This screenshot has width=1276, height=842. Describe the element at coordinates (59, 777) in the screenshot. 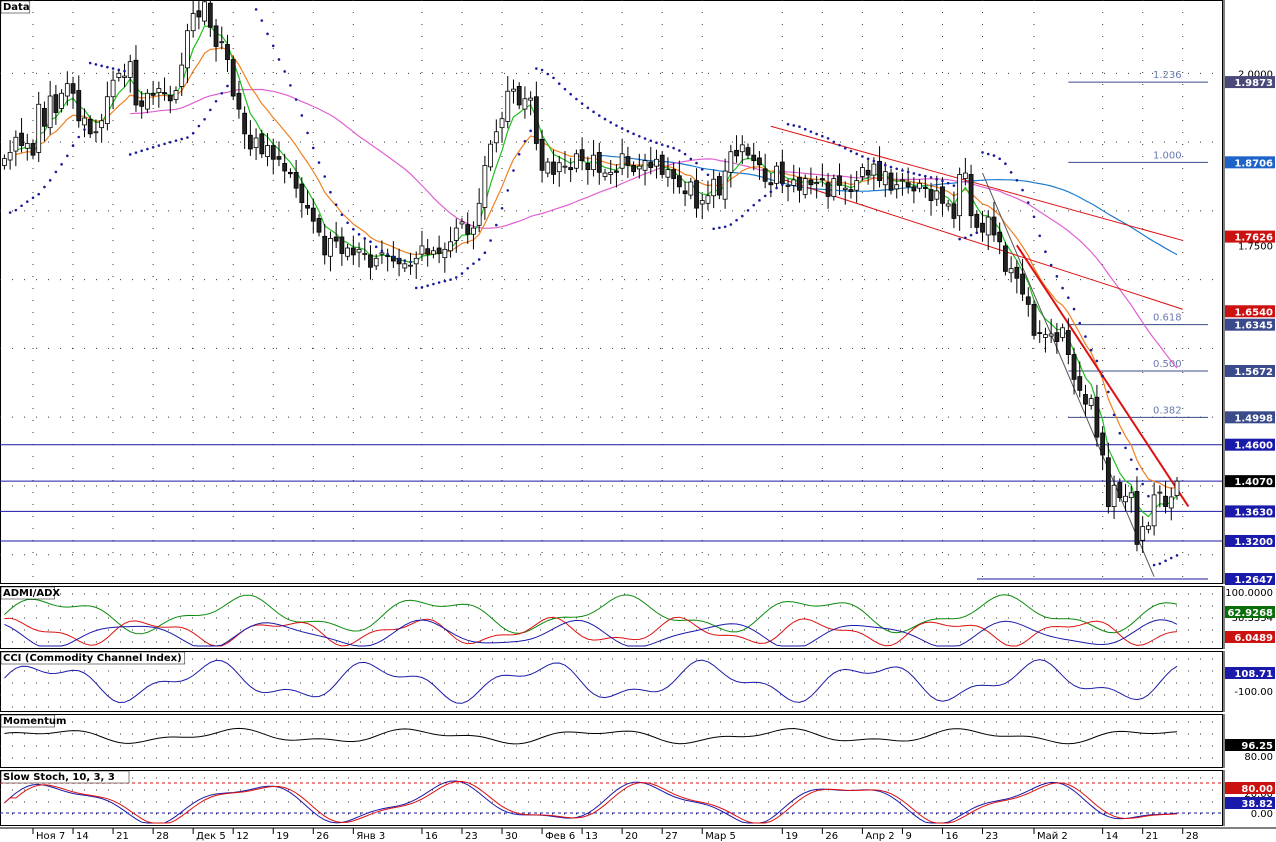

I see `panel-title-stoch: Slow Stoch, 10, 3, 3` at that location.